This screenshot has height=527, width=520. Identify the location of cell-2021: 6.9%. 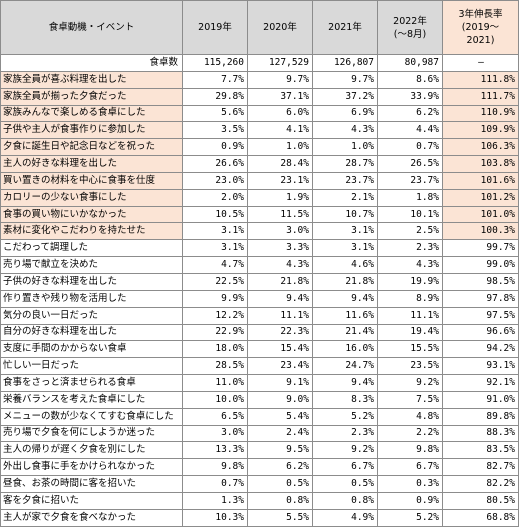
(345, 113).